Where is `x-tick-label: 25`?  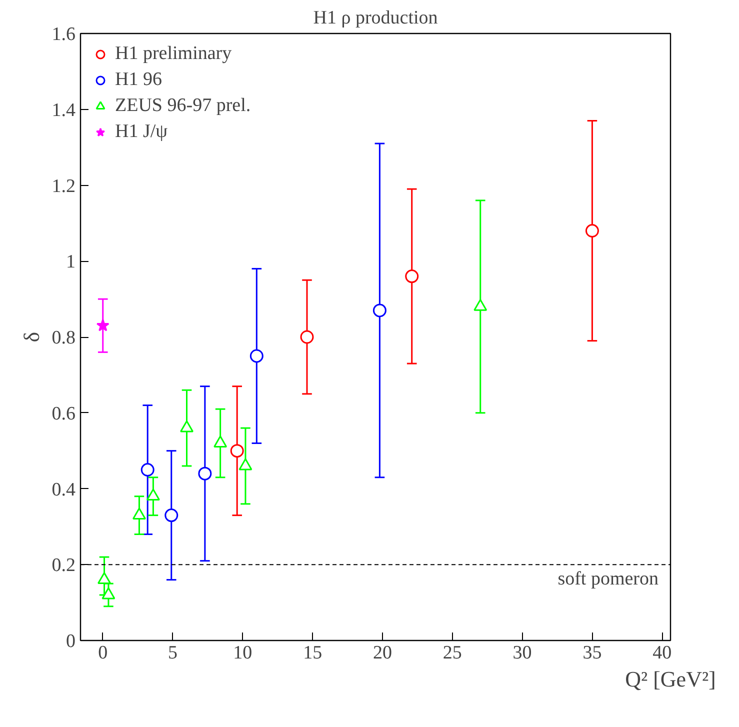
x-tick-label: 25 is located at coordinates (452, 653).